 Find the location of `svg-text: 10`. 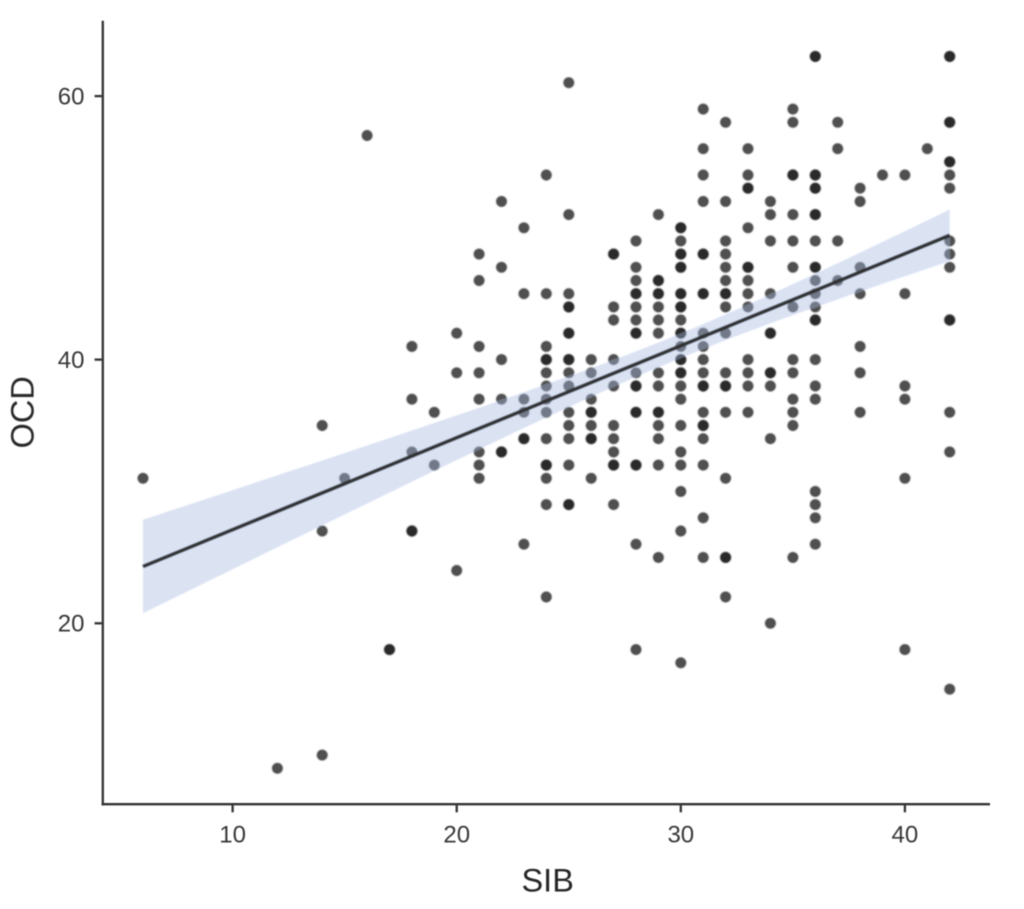

svg-text: 10 is located at coordinates (232, 835).